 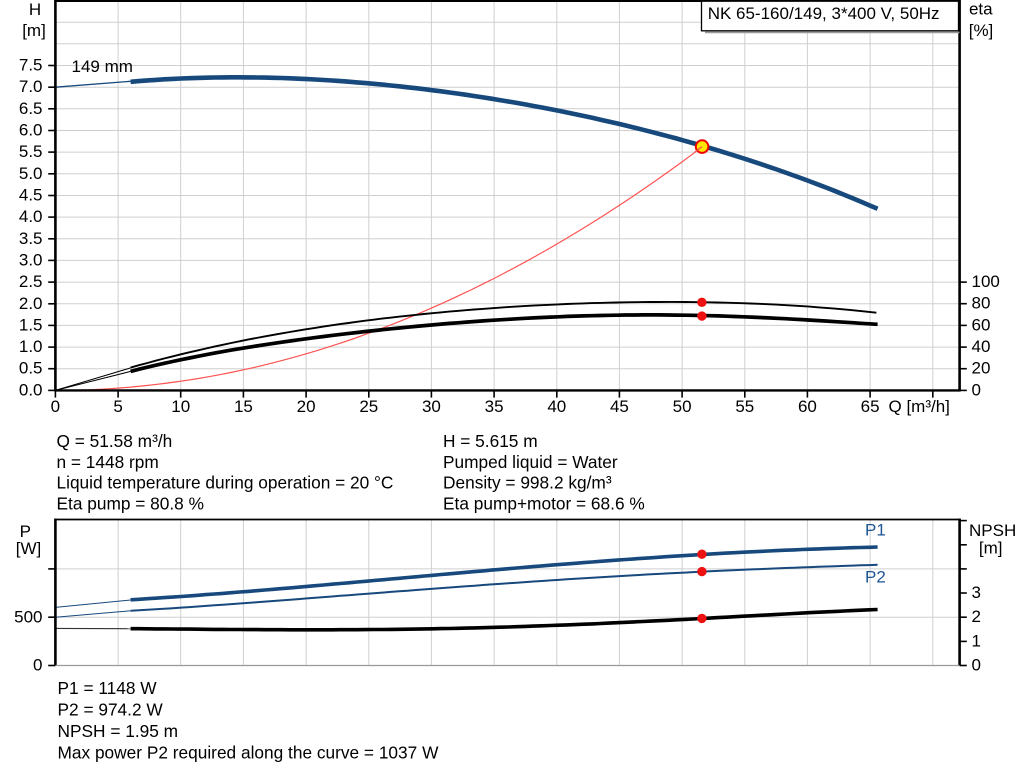 What do you see at coordinates (992, 530) in the screenshot?
I see `svg-text: NPSH` at bounding box center [992, 530].